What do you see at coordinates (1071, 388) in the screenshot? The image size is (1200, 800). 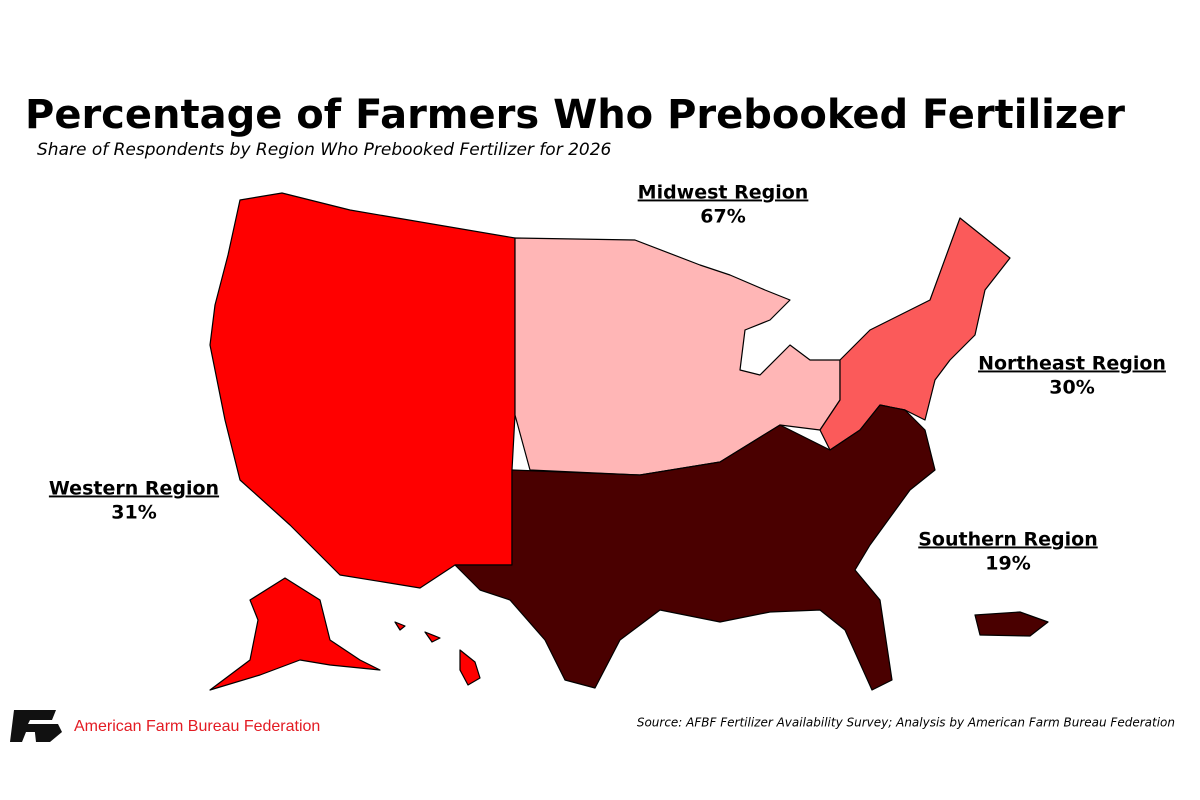 I see `region-value: 30%` at bounding box center [1071, 388].